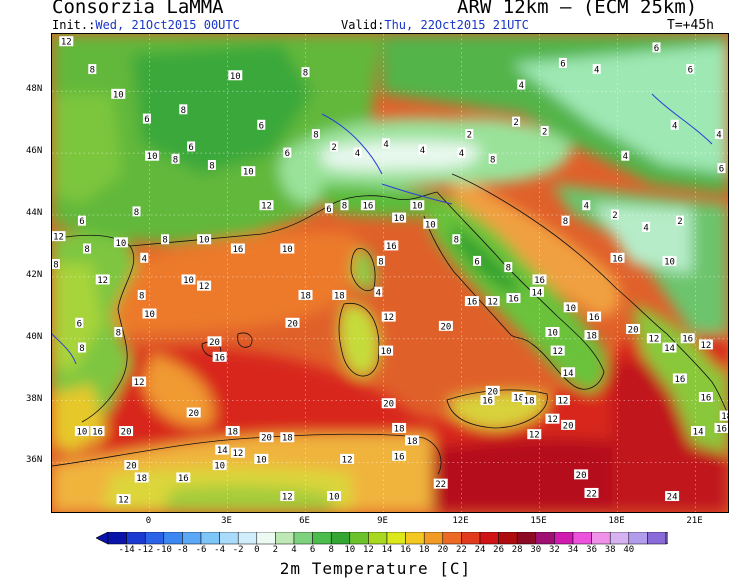 This screenshot has height=580, width=751. What do you see at coordinates (226, 521) in the screenshot?
I see `longitude-label: 3E` at bounding box center [226, 521].